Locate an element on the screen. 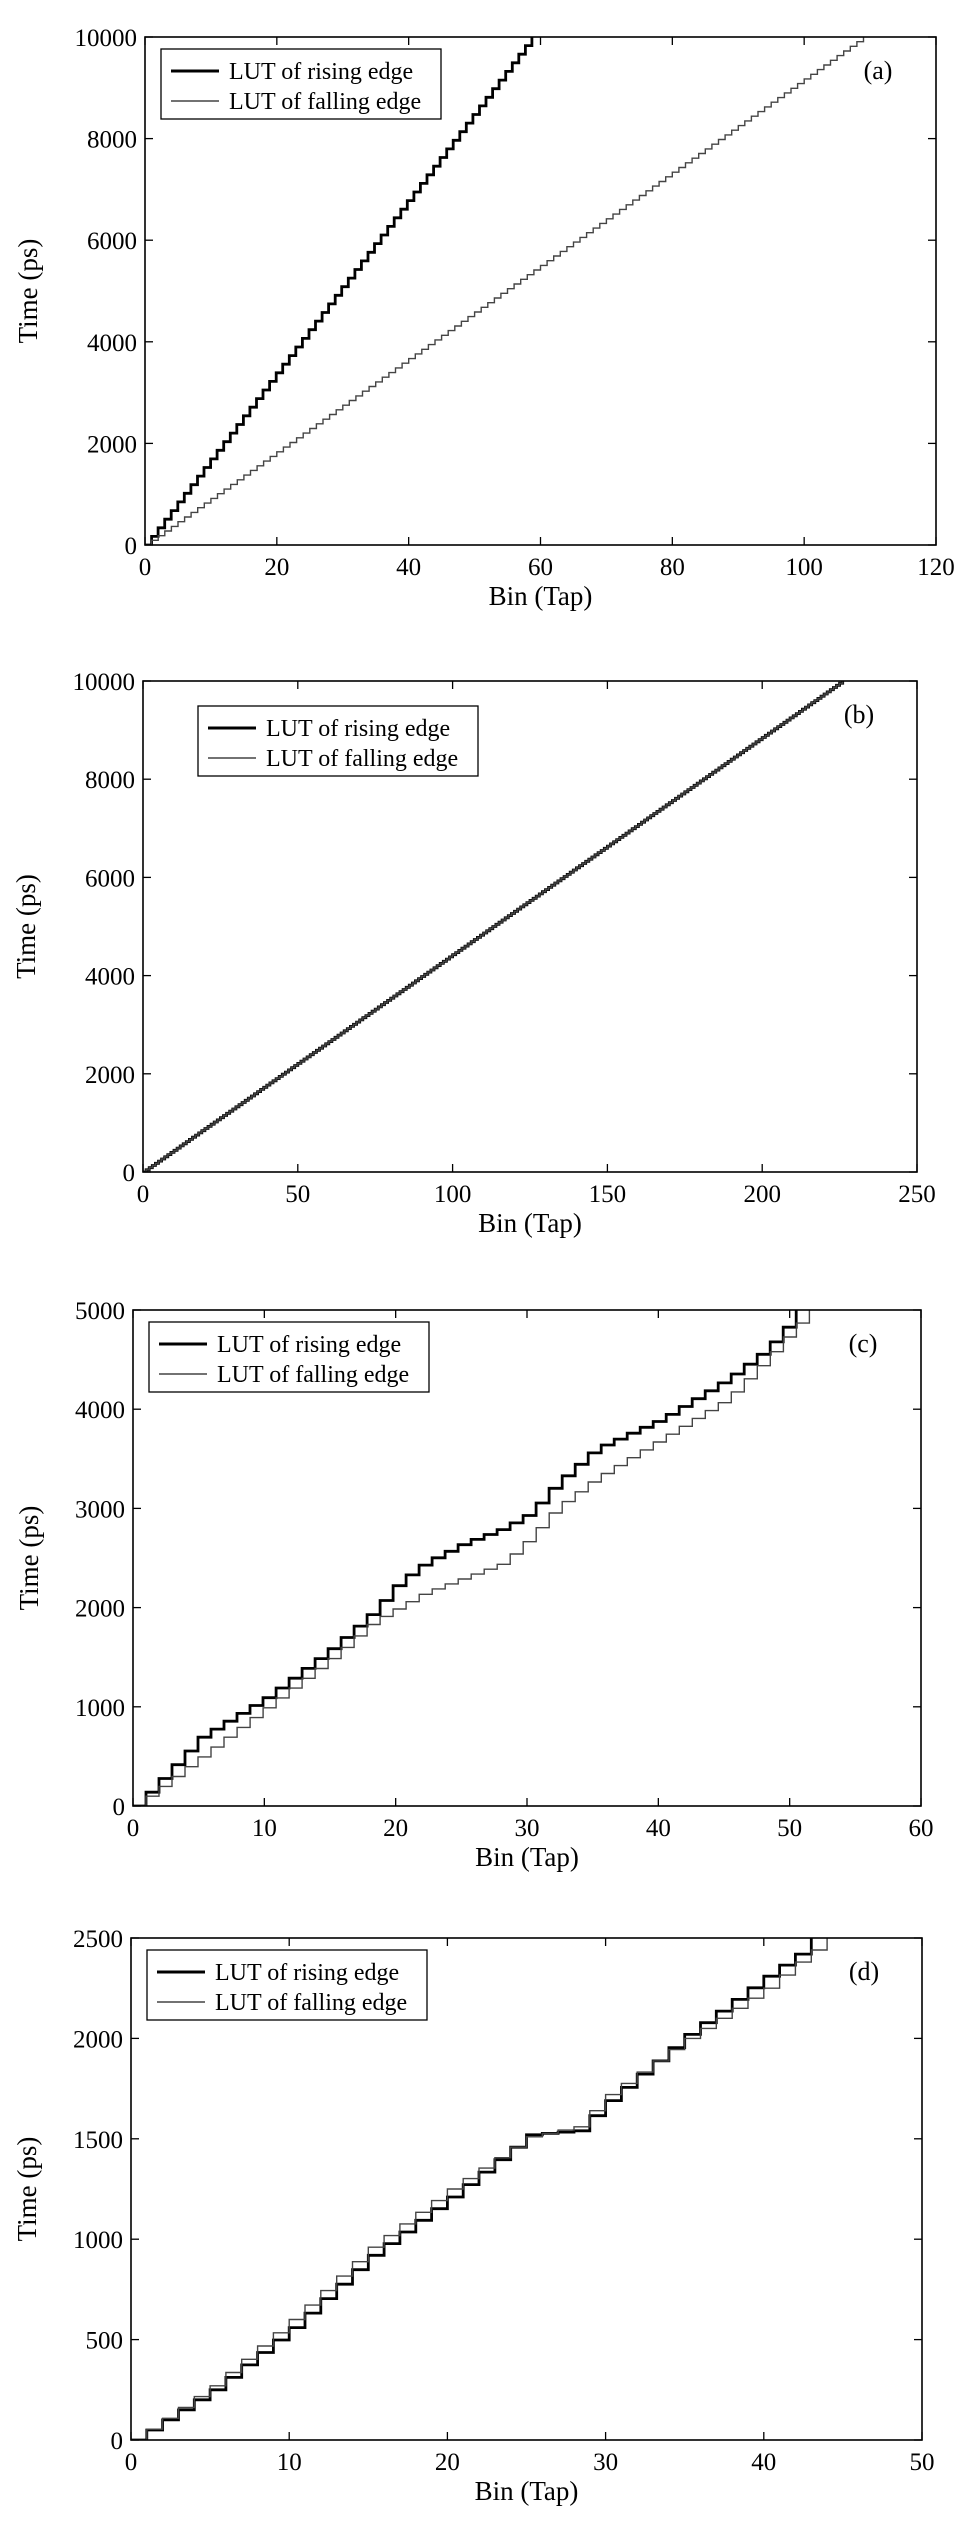 The width and height of the screenshot is (964, 2540). x-tick-label: 150 is located at coordinates (608, 1194).